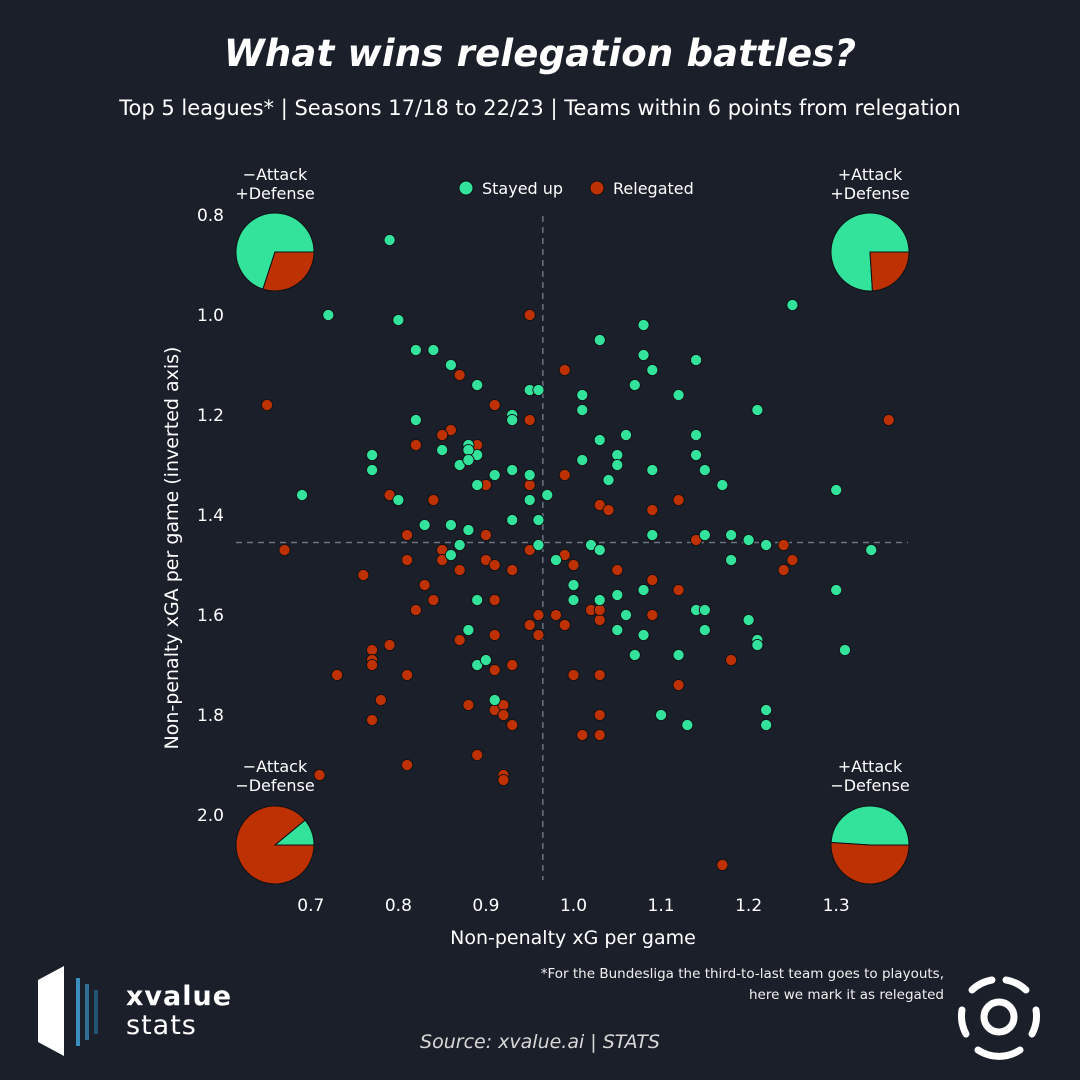  What do you see at coordinates (172, 548) in the screenshot?
I see `y-axis-label: Non-penalty xGA per game (inverted axis)` at bounding box center [172, 548].